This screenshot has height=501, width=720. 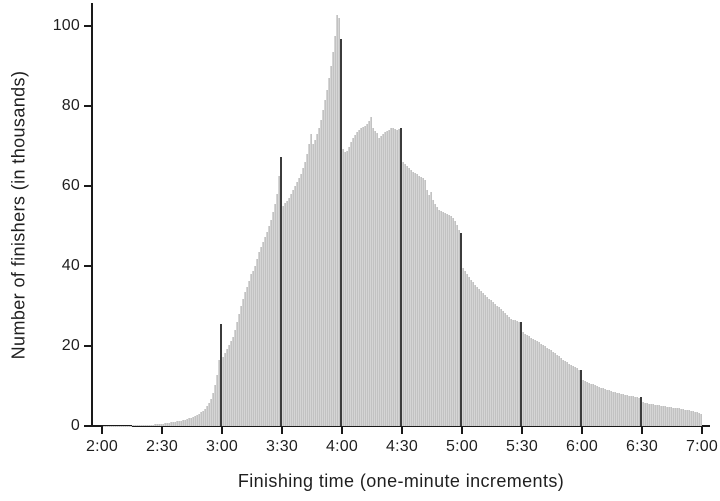 What do you see at coordinates (401, 481) in the screenshot?
I see `x-axis-title: Finishing time (one-minute increments)` at bounding box center [401, 481].